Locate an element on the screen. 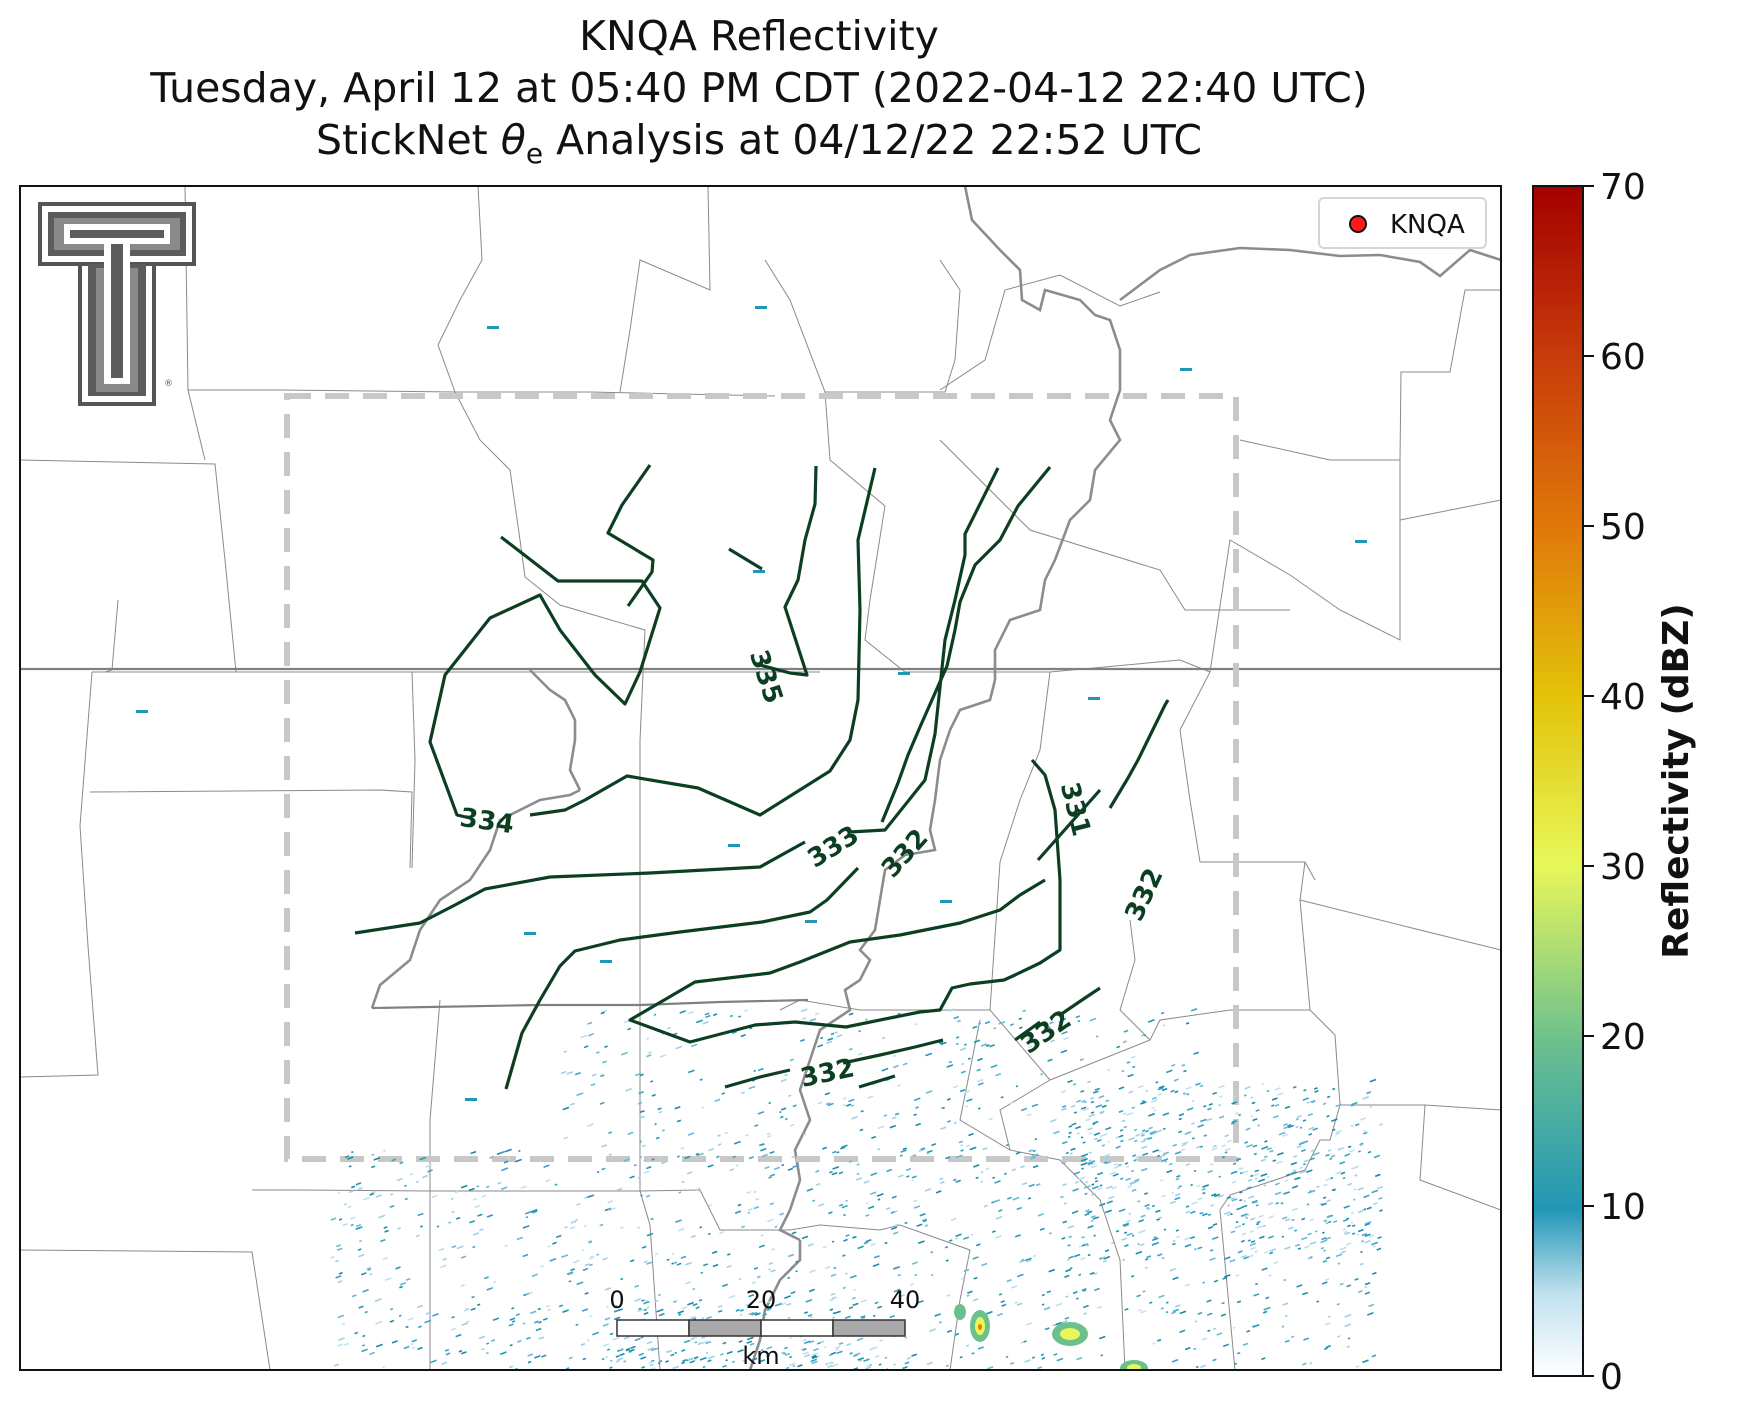  scale-tick-40: 40 is located at coordinates (905, 1300).